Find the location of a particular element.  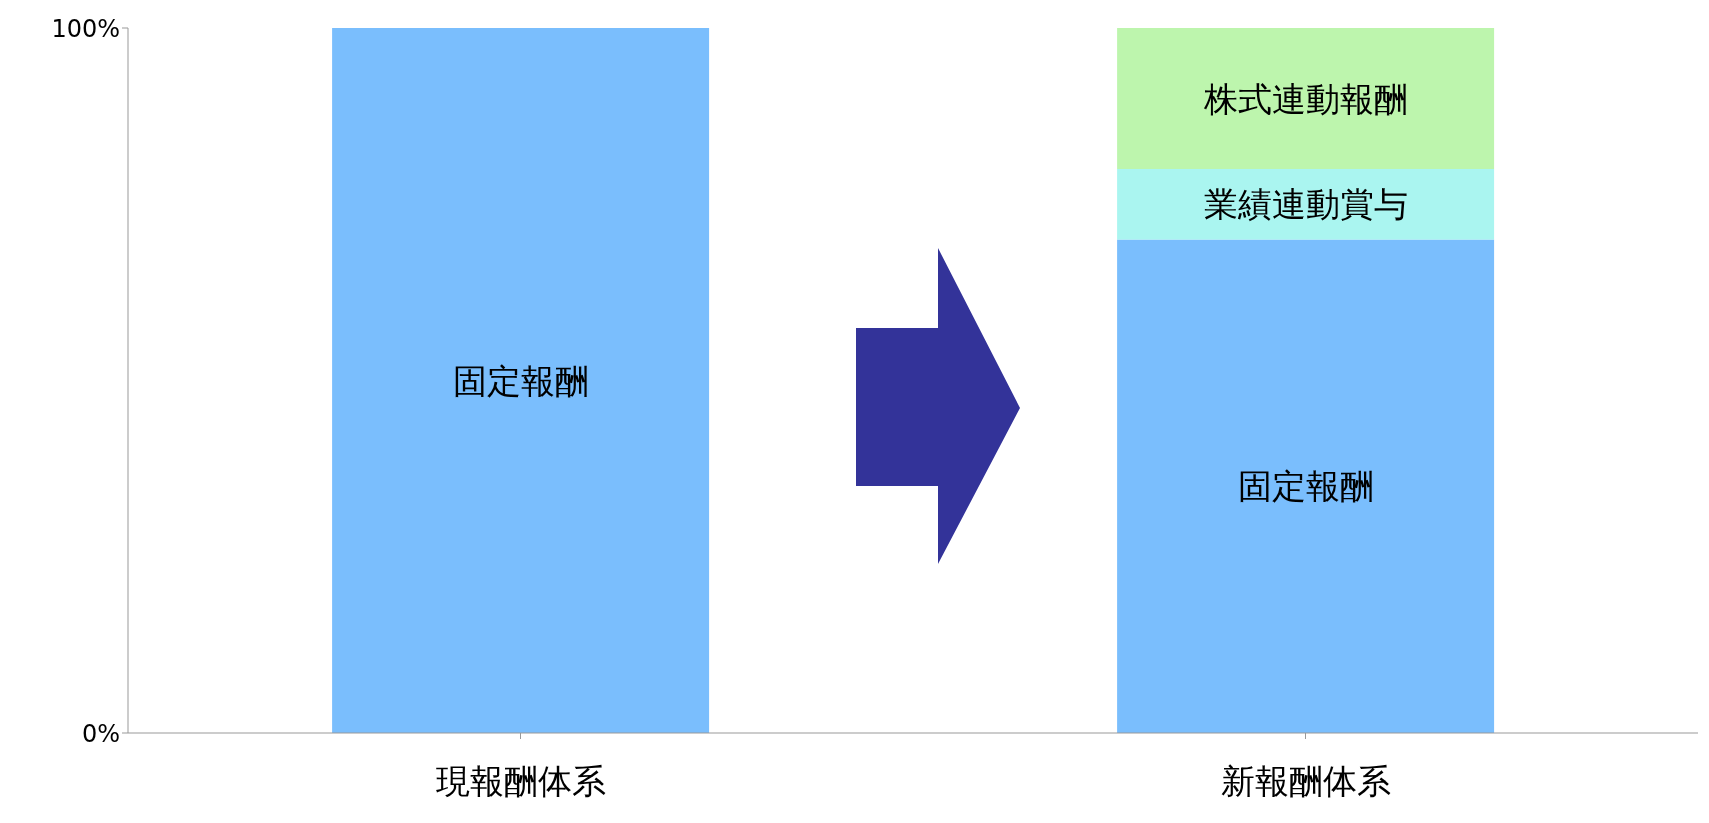

series-label: 固定報酬 is located at coordinates (520, 380).